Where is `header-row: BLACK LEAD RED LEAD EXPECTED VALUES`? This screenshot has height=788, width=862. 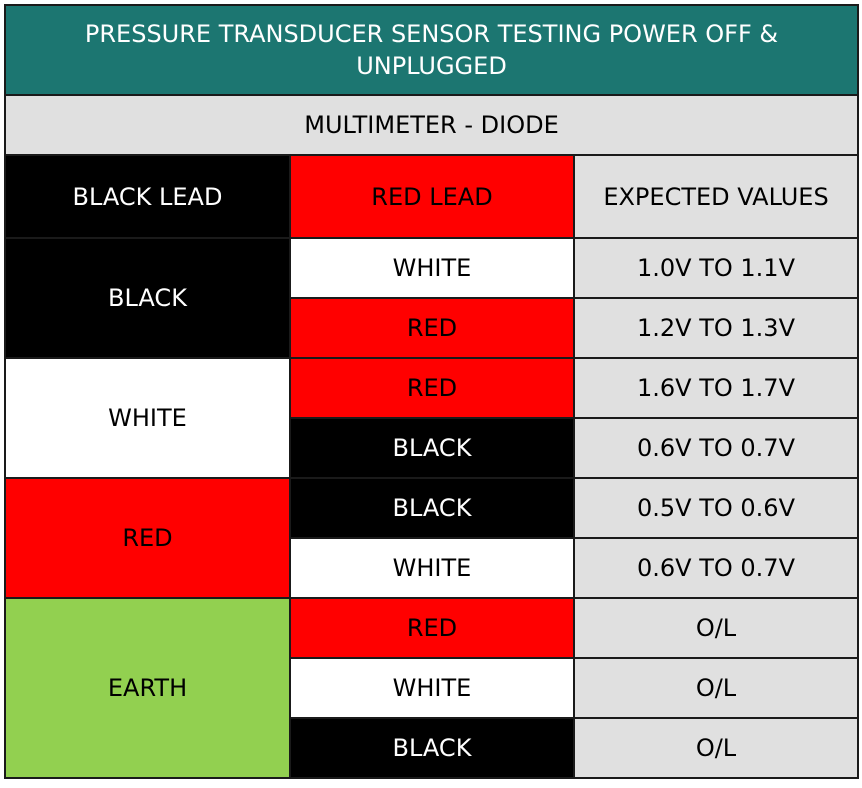
header-row: BLACK LEAD RED LEAD EXPECTED VALUES is located at coordinates (432, 196).